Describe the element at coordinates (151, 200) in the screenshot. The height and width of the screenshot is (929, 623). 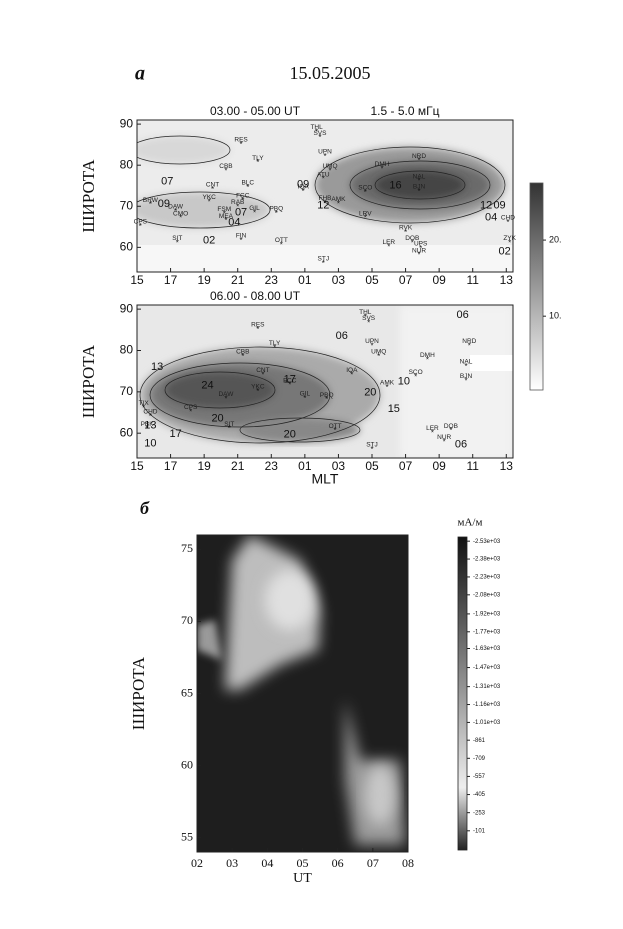
I see `station-label: BRW` at that location.